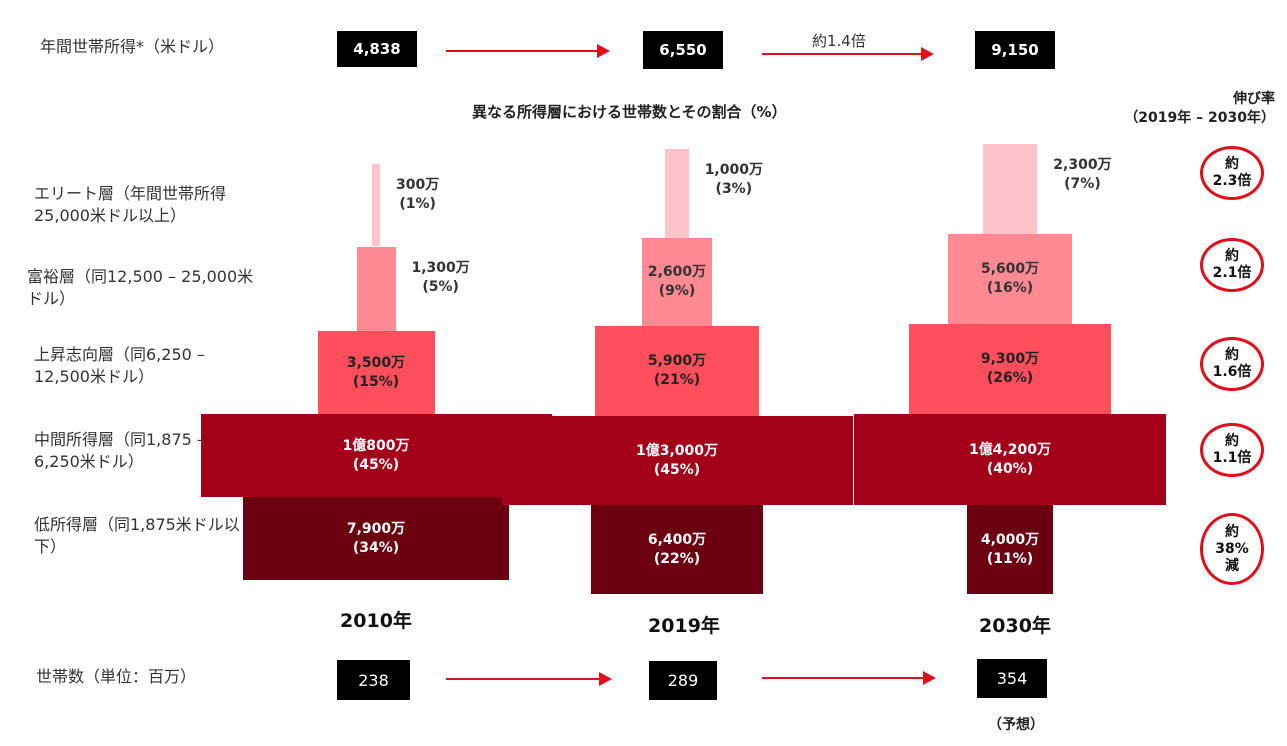 This screenshot has height=746, width=1287. What do you see at coordinates (677, 361) in the screenshot?
I see `bar-value-label: 5,900万` at bounding box center [677, 361].